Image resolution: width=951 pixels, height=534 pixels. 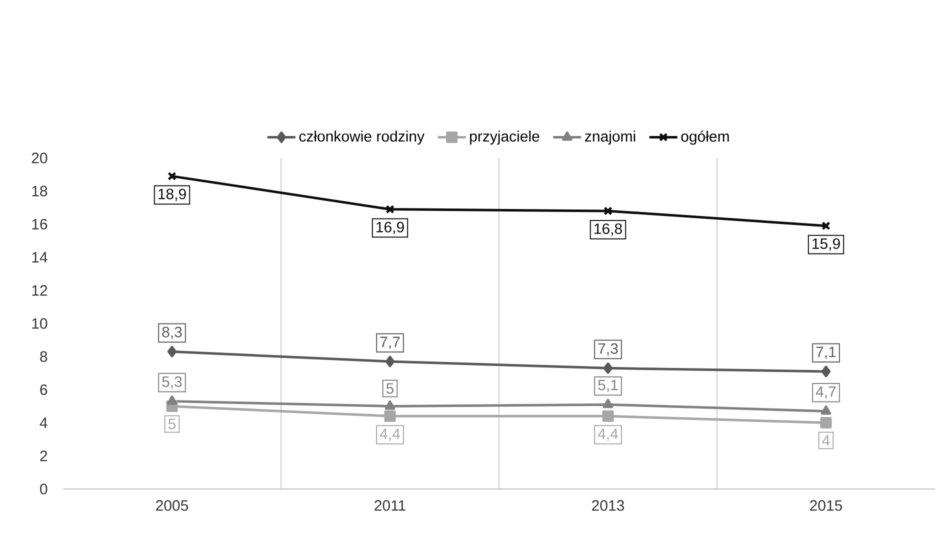 I want to click on y-tick-label: 0, so click(x=44, y=489).